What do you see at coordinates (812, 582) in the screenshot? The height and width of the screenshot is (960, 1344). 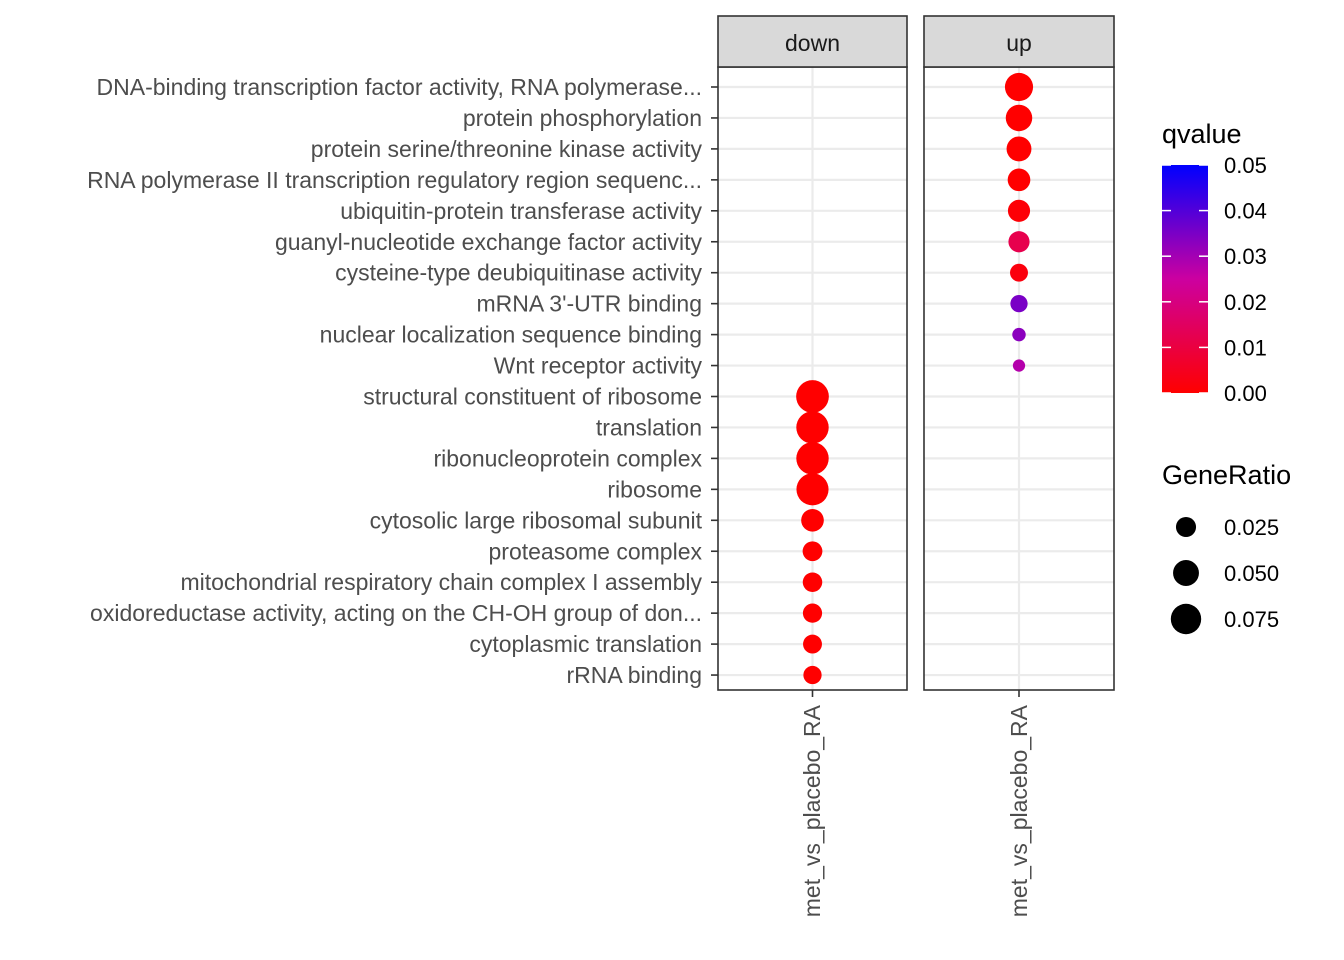 I see `point-down-mitochondrial-respiratory-chain-complex-i-assembly` at bounding box center [812, 582].